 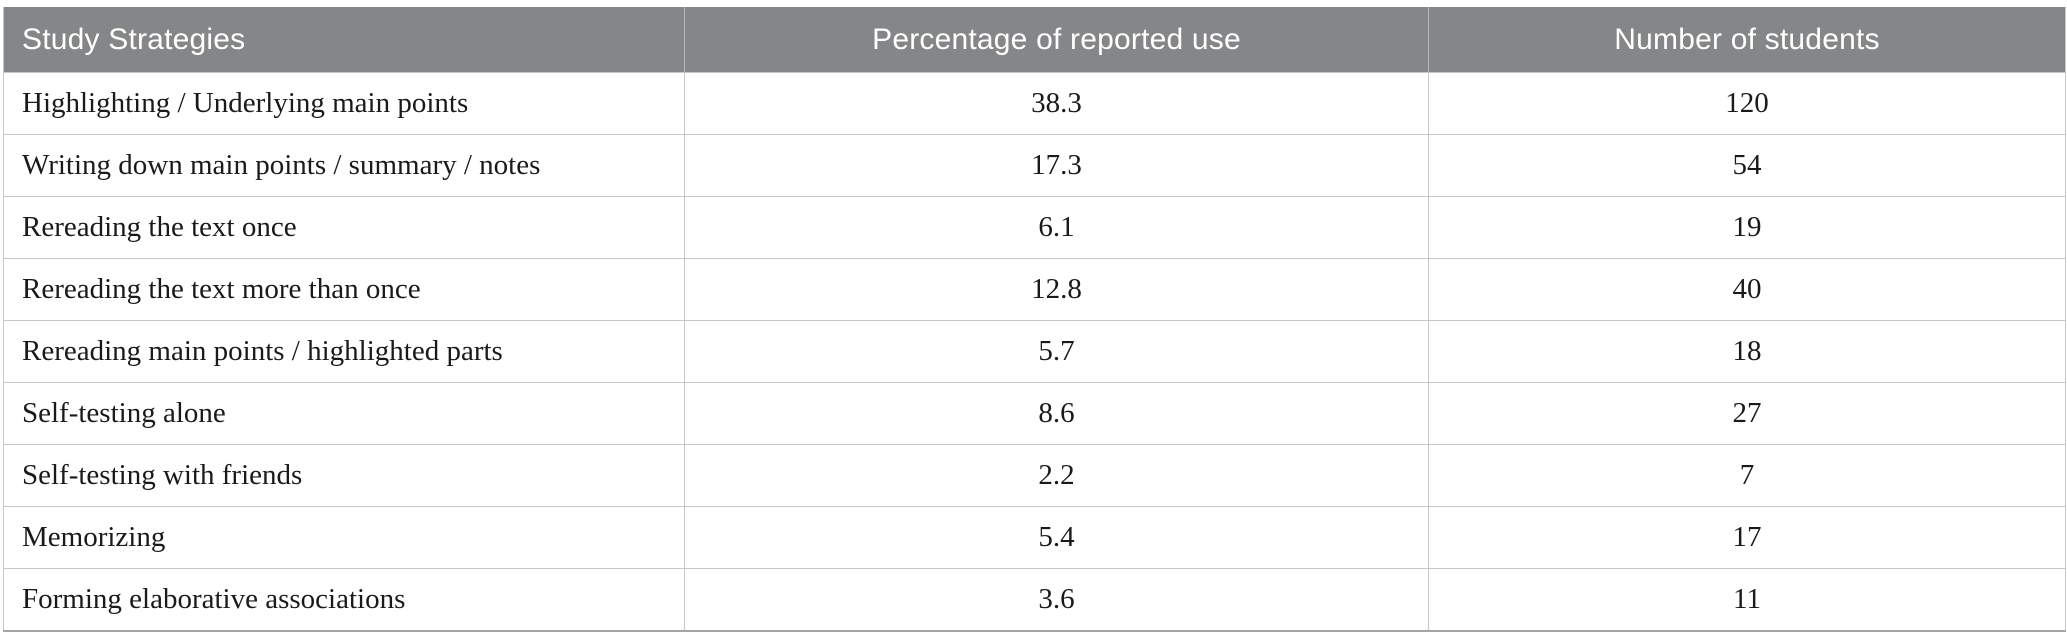 What do you see at coordinates (1747, 600) in the screenshot?
I see `table-cell-students: 11` at bounding box center [1747, 600].